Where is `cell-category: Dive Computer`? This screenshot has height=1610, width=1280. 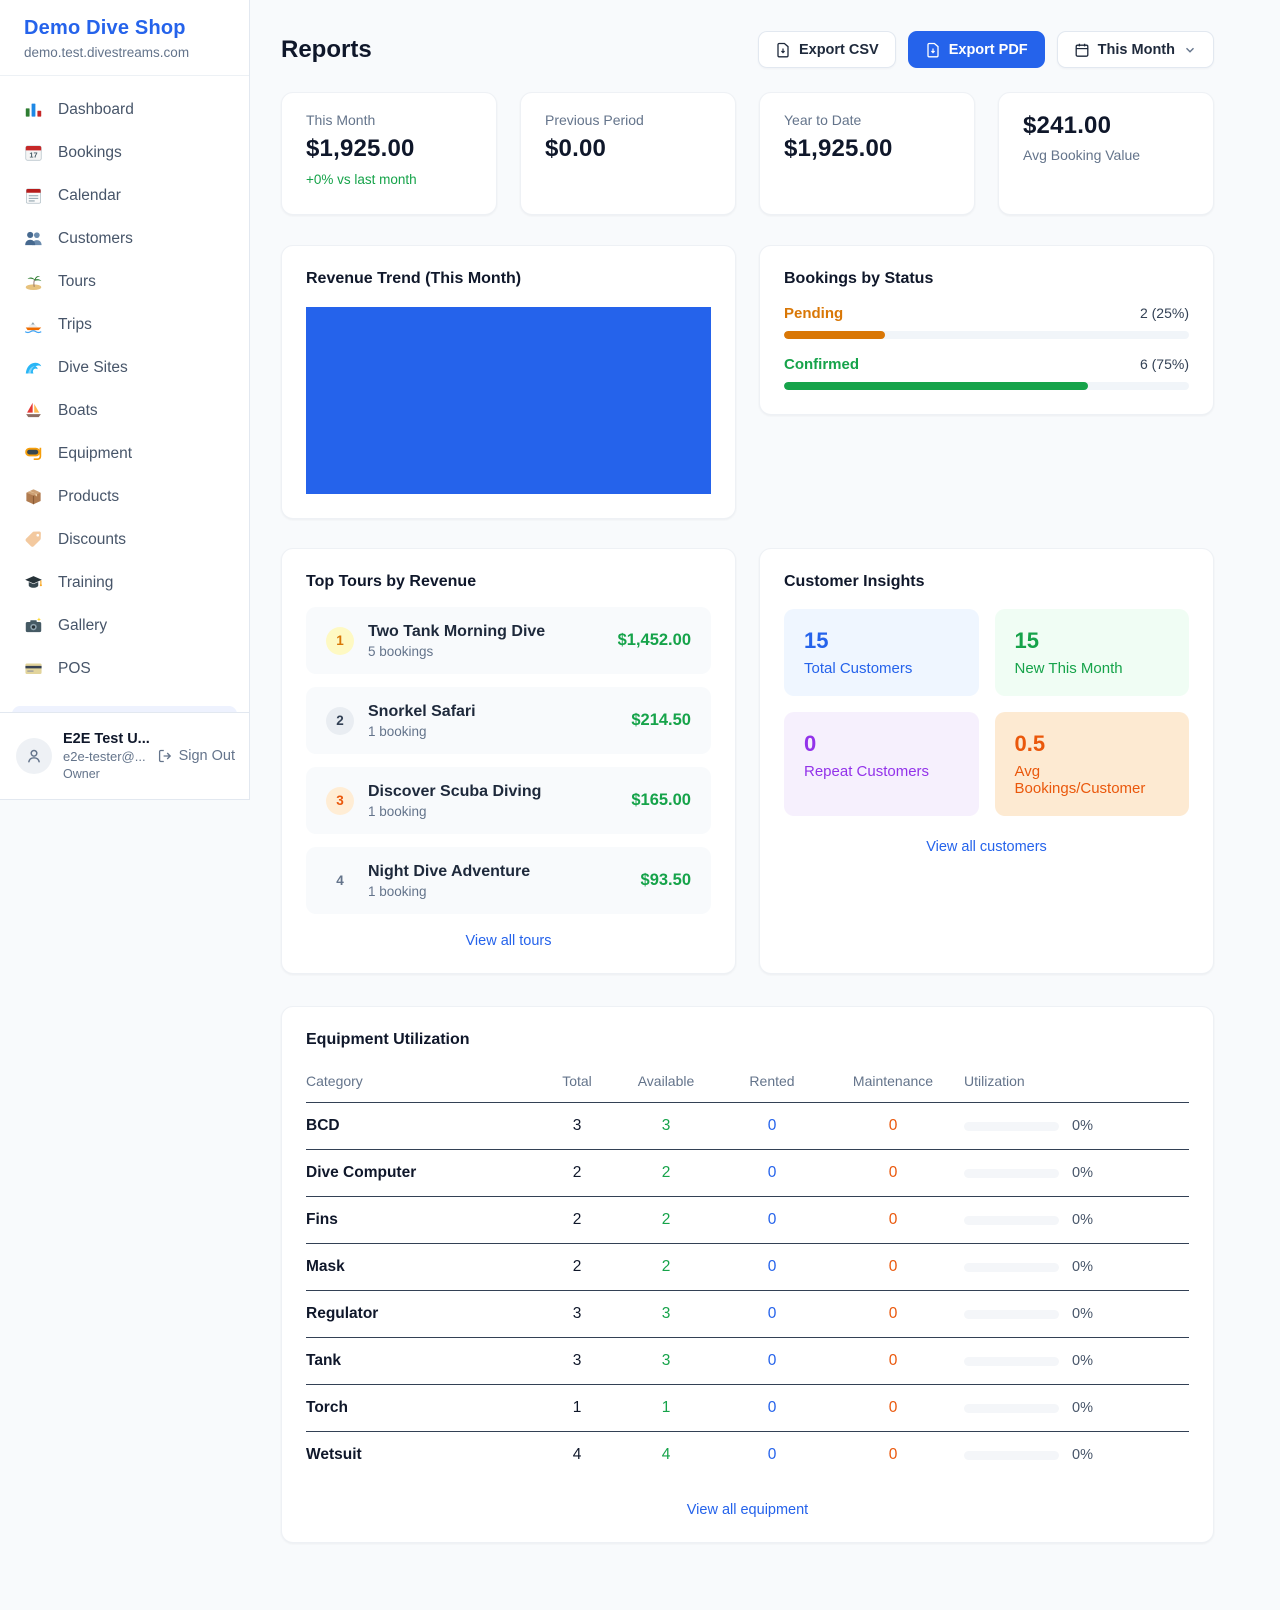
cell-category: Dive Computer is located at coordinates (361, 1172).